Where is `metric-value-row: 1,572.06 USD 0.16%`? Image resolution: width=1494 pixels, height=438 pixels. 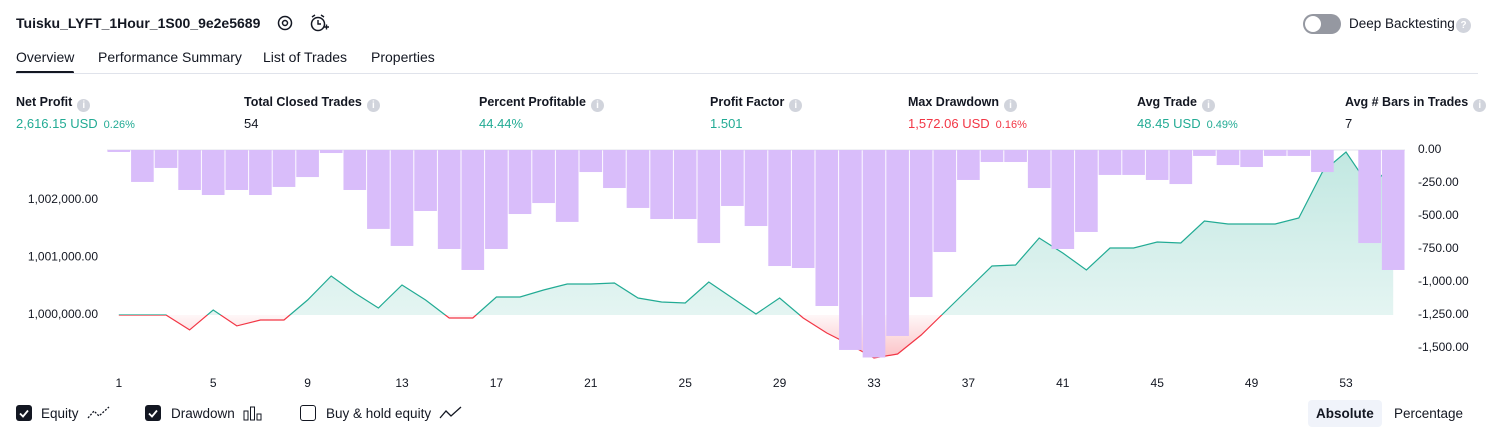 metric-value-row: 1,572.06 USD 0.16% is located at coordinates (967, 123).